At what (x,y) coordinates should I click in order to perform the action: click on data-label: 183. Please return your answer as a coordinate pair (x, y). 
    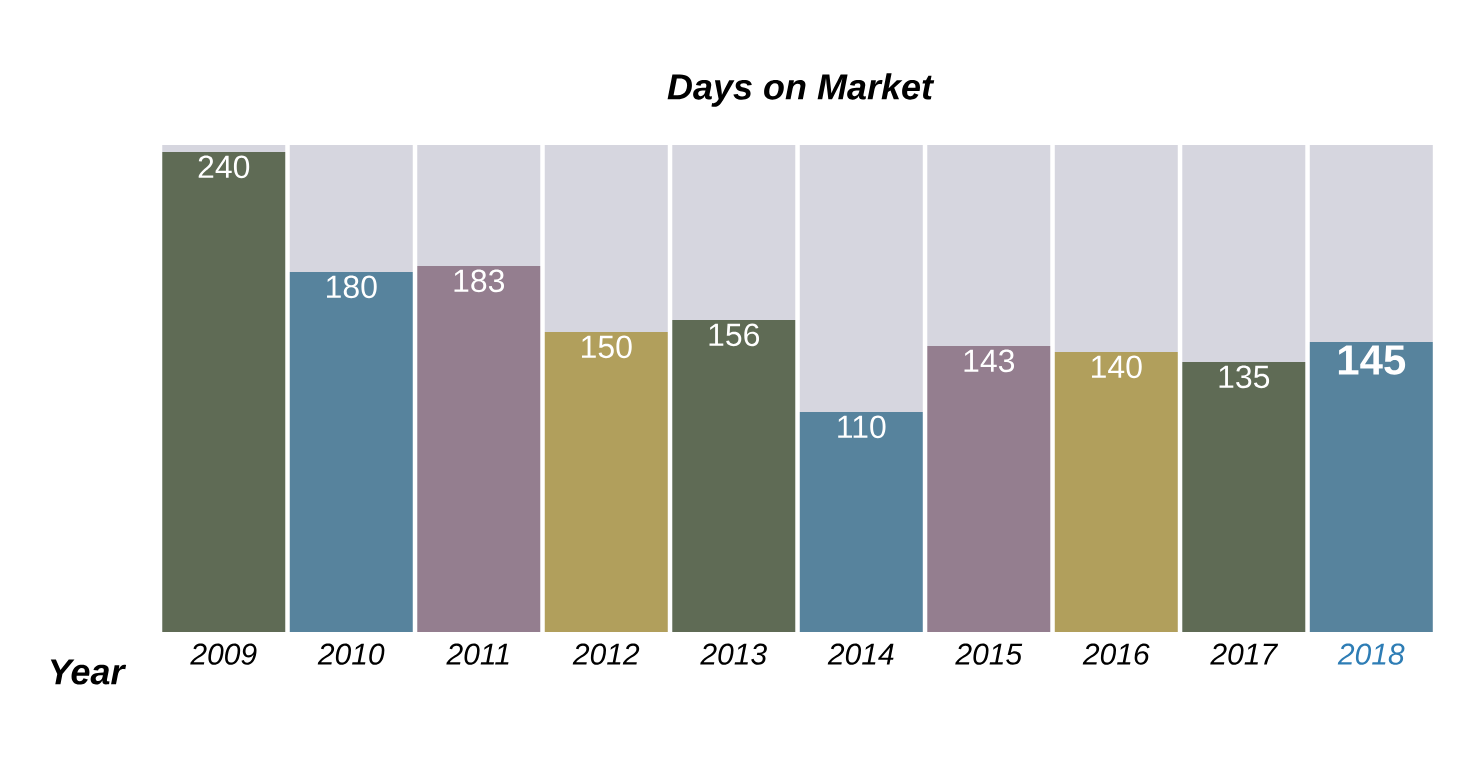
    Looking at the image, I should click on (479, 281).